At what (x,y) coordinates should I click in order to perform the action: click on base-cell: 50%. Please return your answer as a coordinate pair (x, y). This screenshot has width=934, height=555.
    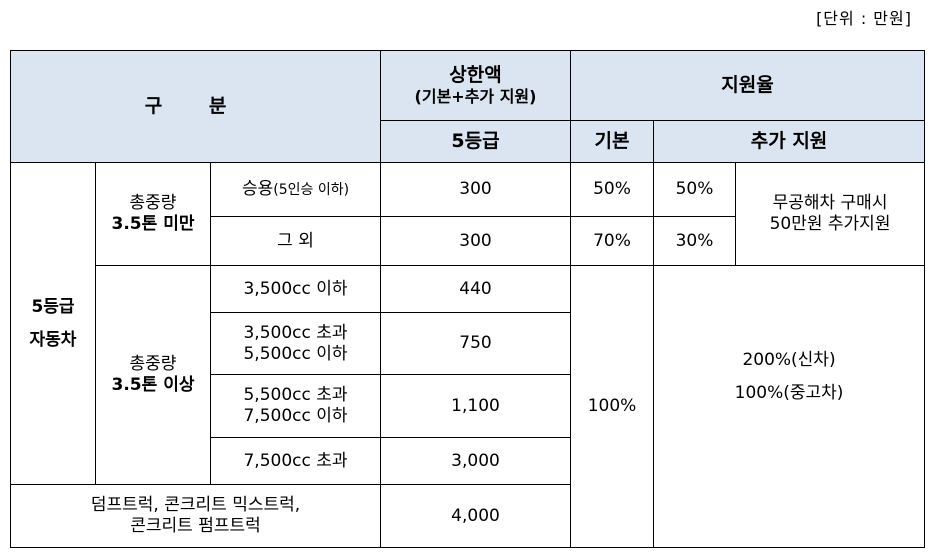
    Looking at the image, I should click on (612, 189).